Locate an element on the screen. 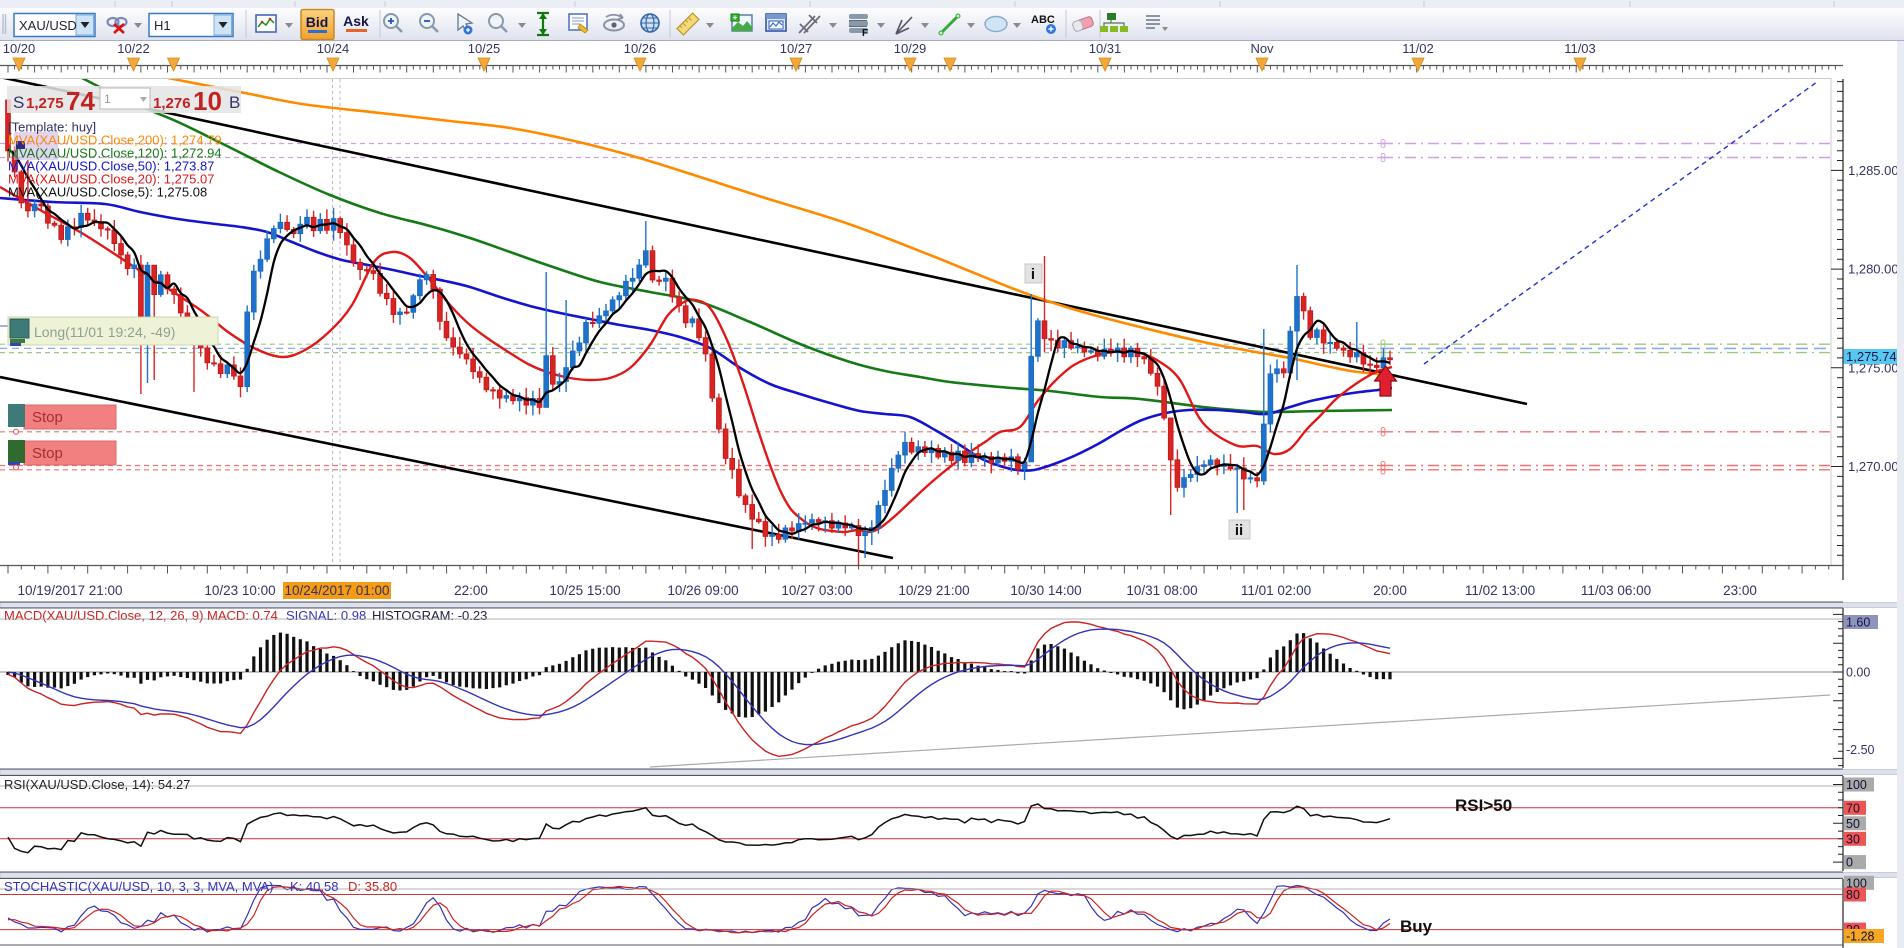 The height and width of the screenshot is (948, 1904). svg-text: 30 is located at coordinates (1853, 839).